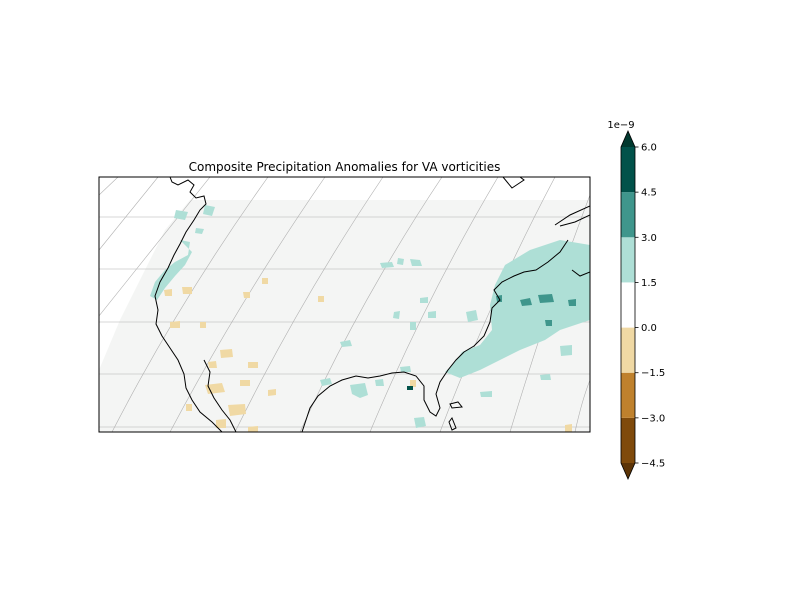 This screenshot has height=612, width=792. I want to click on colorbar-extend-min, so click(628, 471).